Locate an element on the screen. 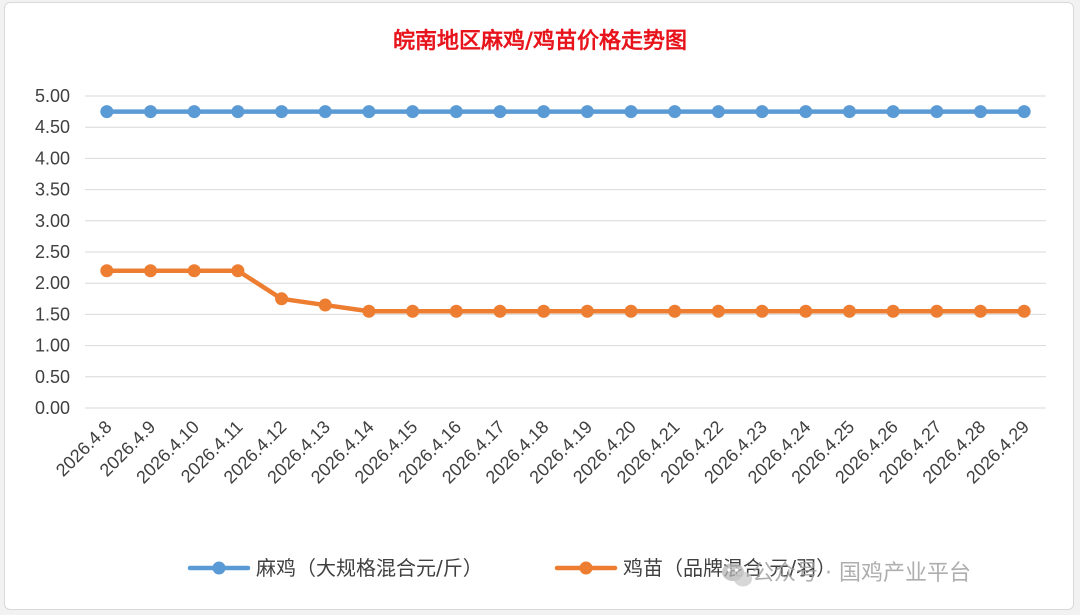 This screenshot has width=1080, height=615. watermark-text: 公众号 · 国鸡产业平台 is located at coordinates (861, 573).